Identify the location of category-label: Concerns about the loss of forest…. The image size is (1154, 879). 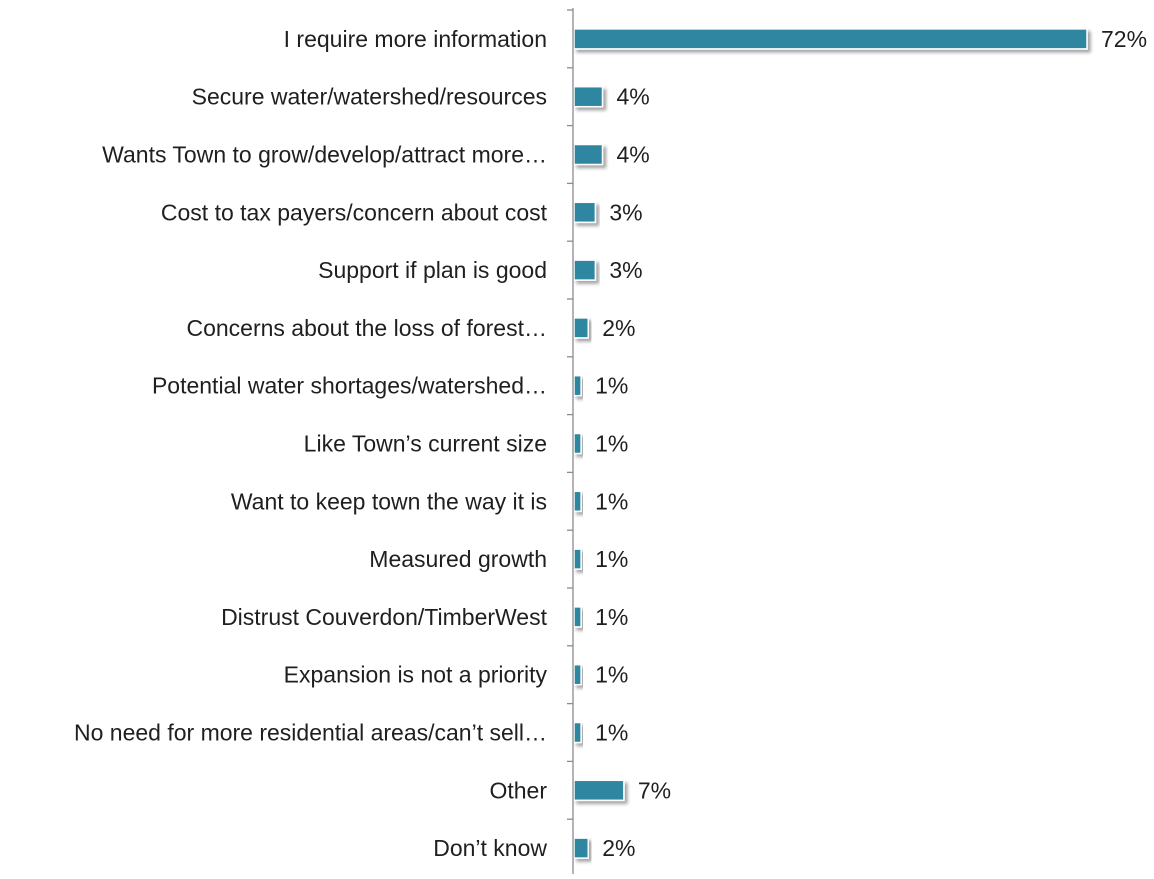
(366, 328).